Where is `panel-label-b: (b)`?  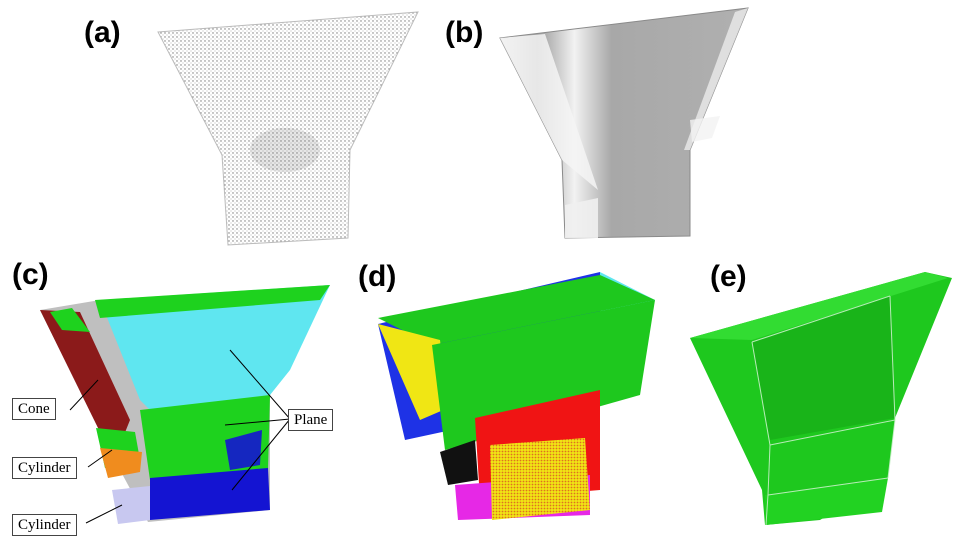
panel-label-b: (b) is located at coordinates (464, 32).